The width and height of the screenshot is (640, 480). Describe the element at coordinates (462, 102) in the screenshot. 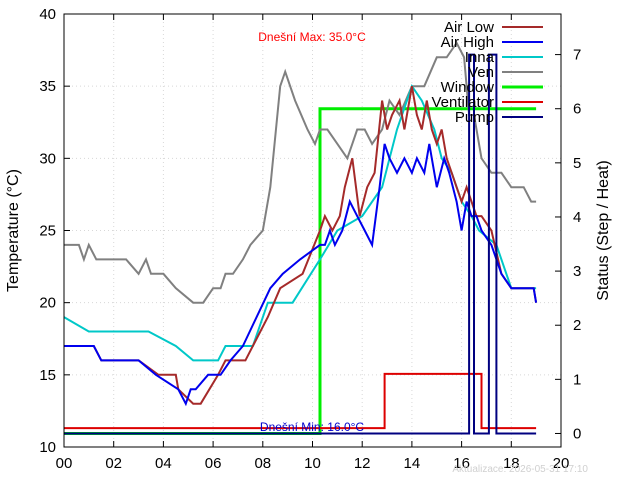

I see `legend-label: Ventilator` at that location.